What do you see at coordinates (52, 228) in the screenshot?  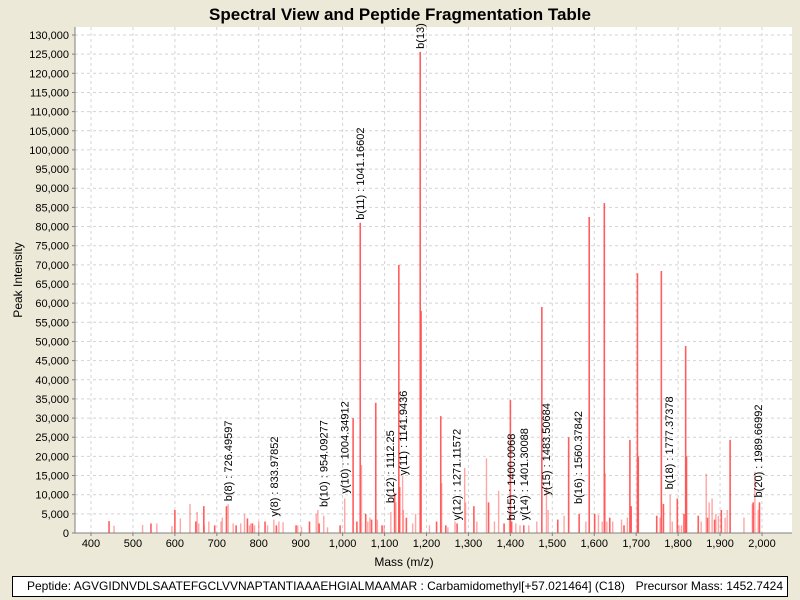 I see `y-tick-label: 80,000` at bounding box center [52, 228].